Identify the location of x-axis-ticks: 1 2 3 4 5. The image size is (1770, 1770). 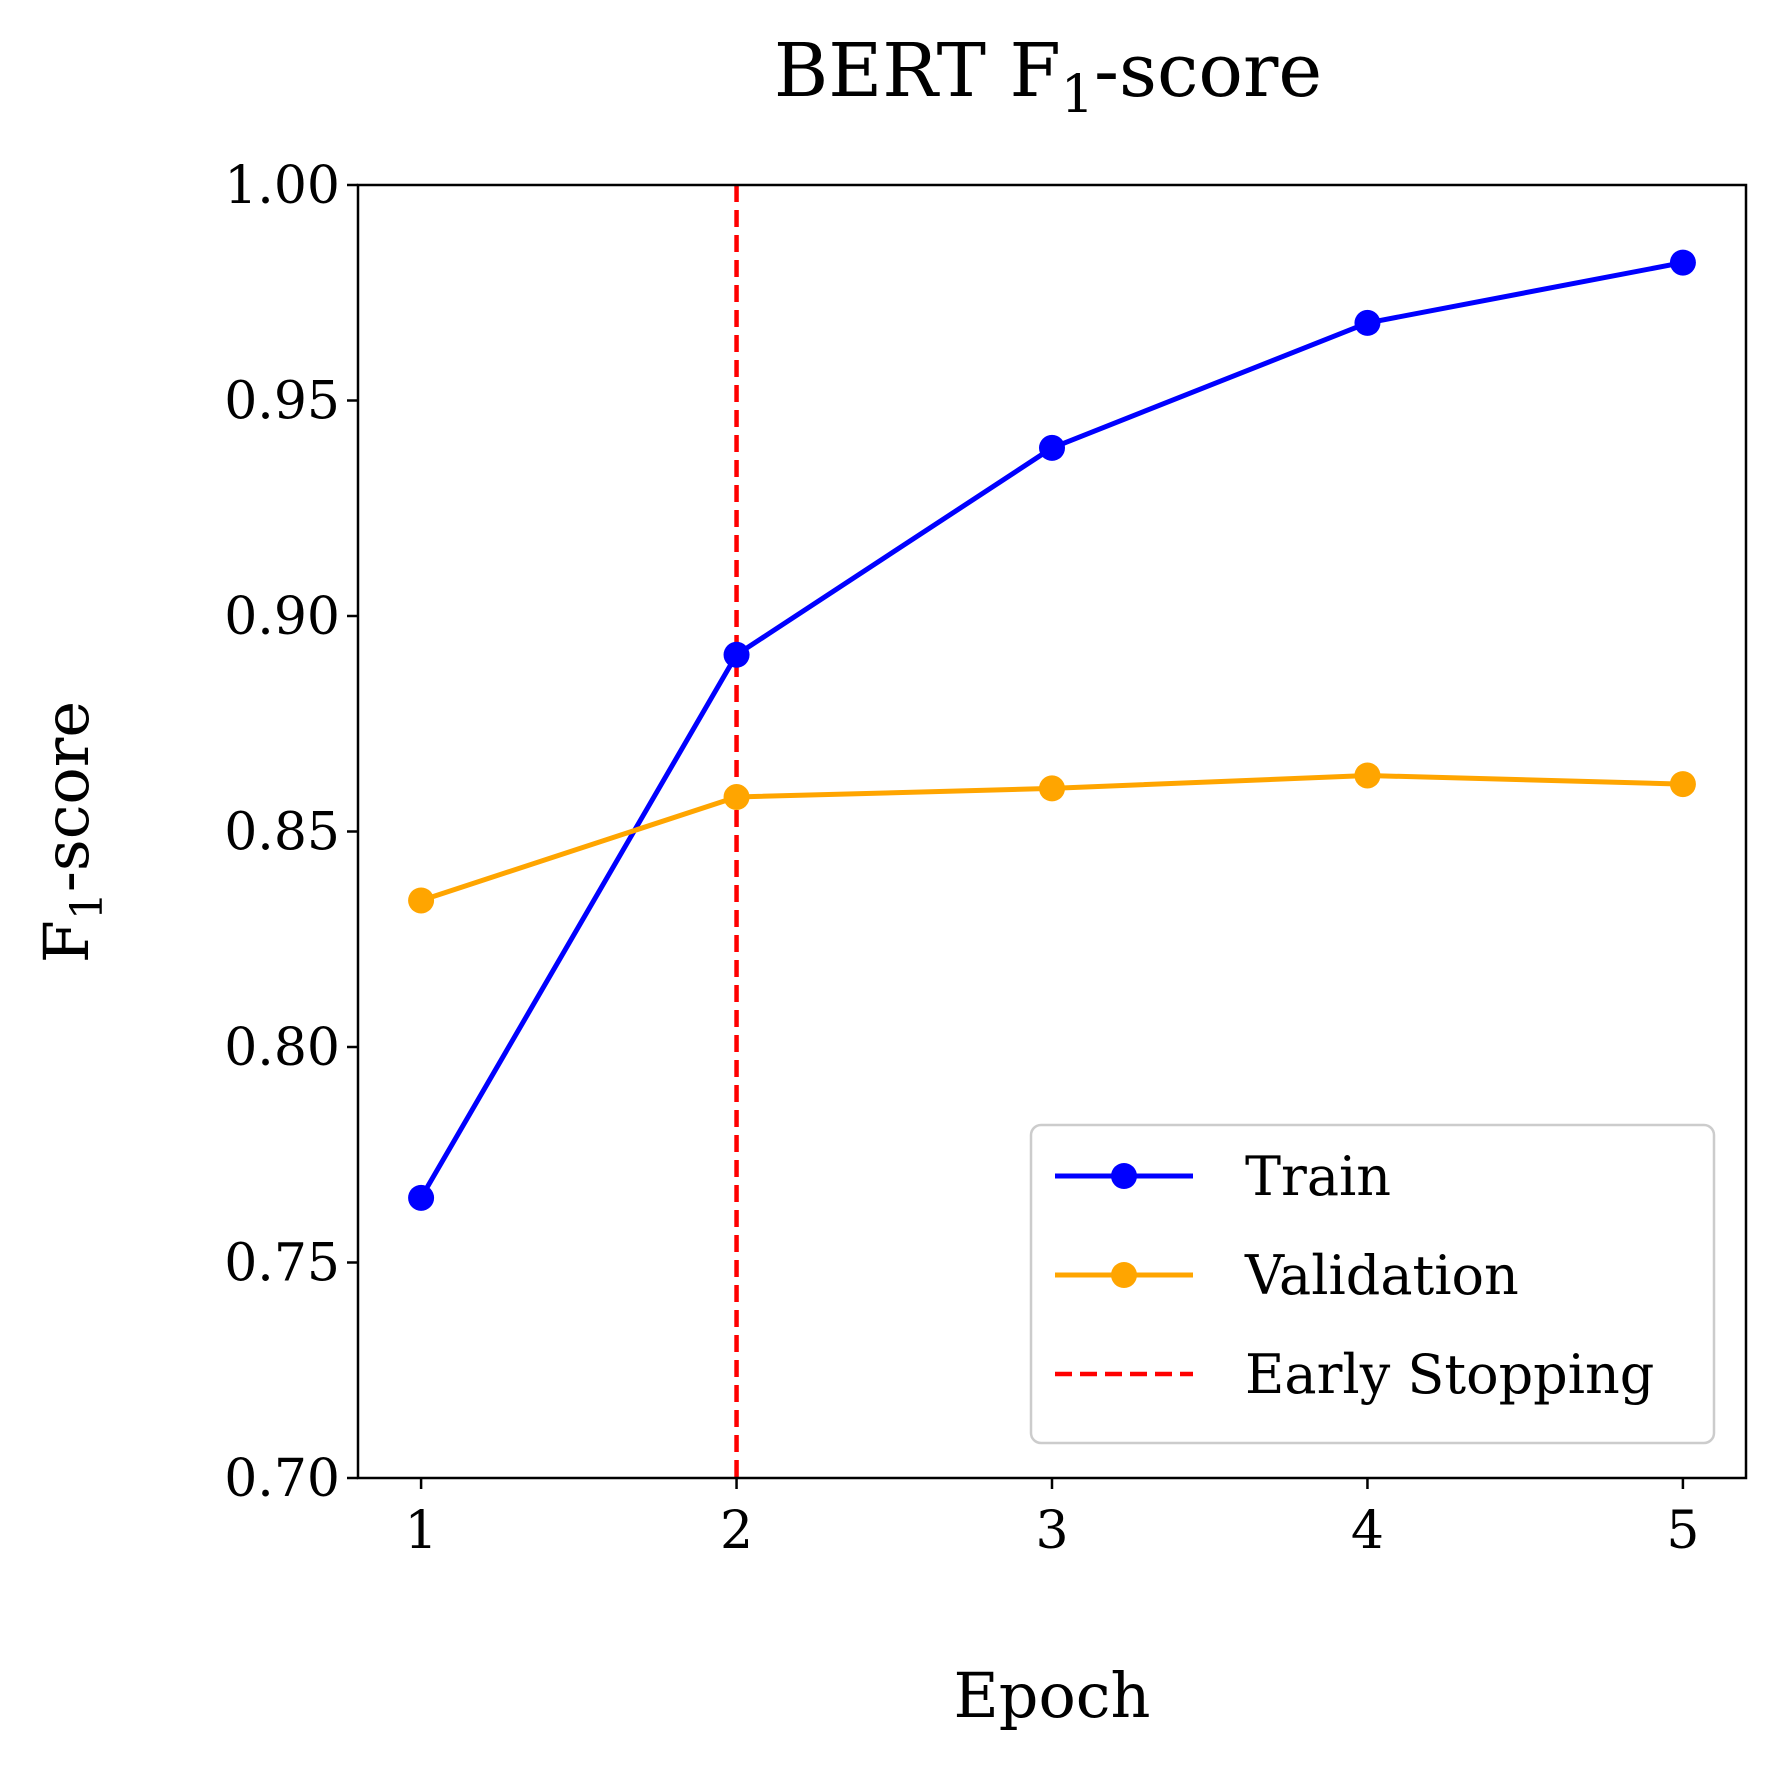
(1052, 1519).